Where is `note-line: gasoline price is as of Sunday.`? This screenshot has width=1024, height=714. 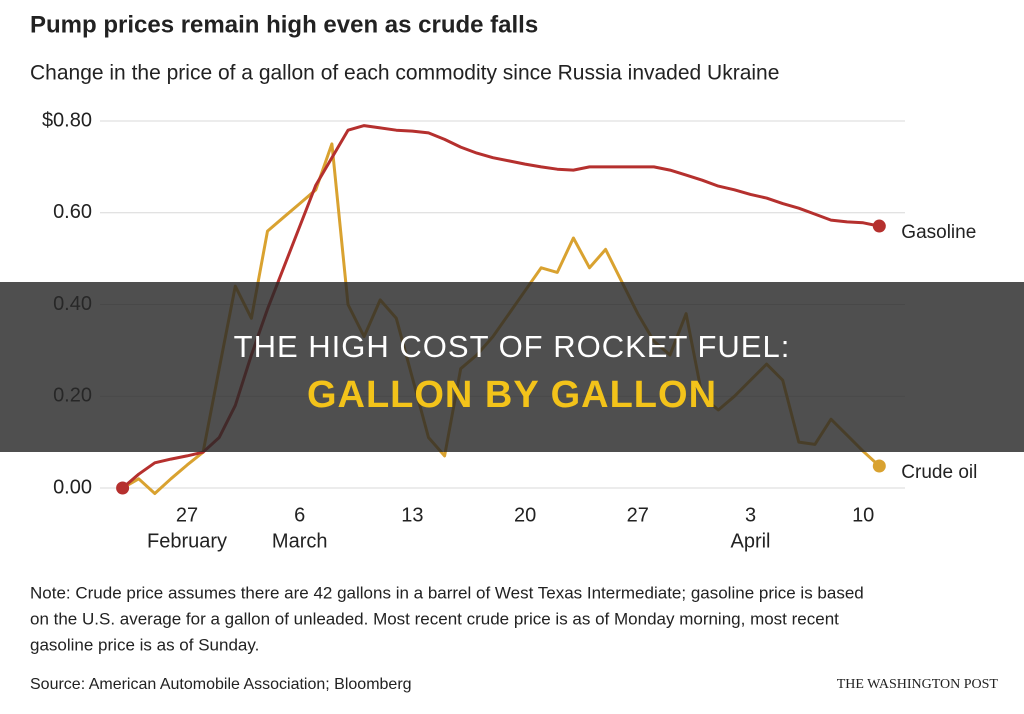 note-line: gasoline price is as of Sunday. is located at coordinates (144, 644).